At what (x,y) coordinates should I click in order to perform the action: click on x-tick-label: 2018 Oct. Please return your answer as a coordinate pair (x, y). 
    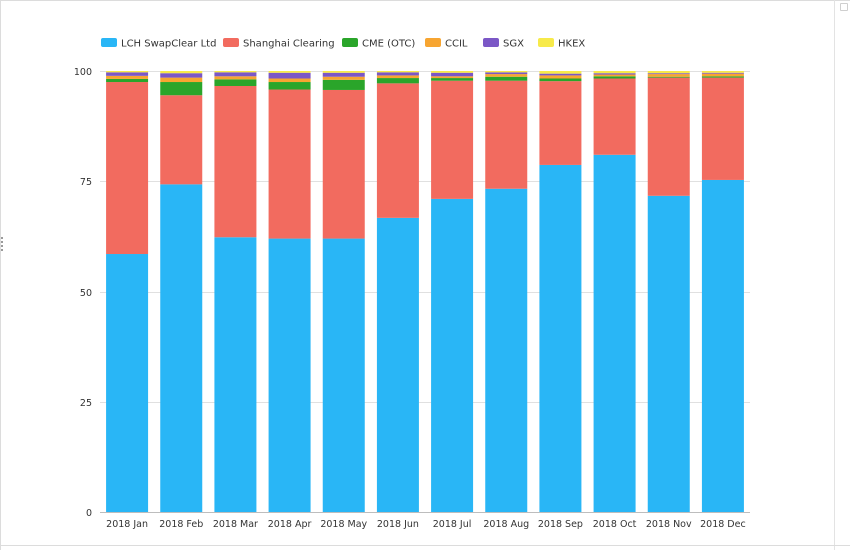
    Looking at the image, I should click on (615, 524).